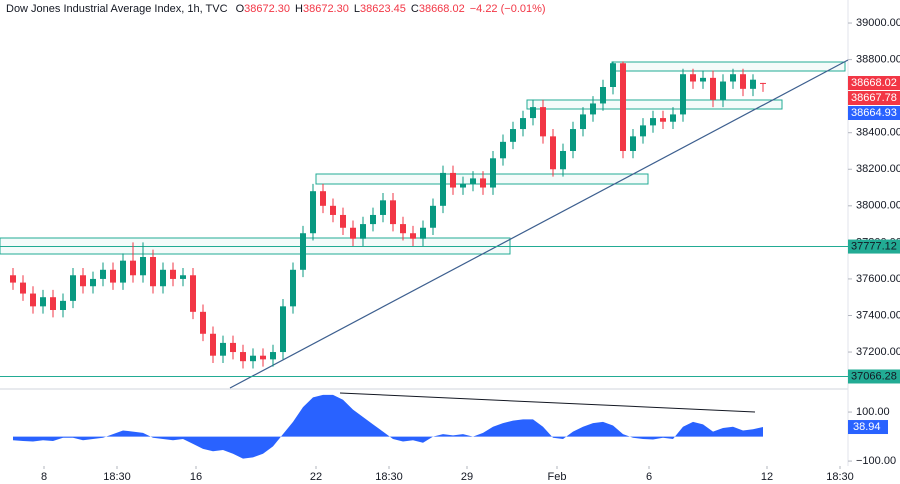  I want to click on divergence-line, so click(547, 402).